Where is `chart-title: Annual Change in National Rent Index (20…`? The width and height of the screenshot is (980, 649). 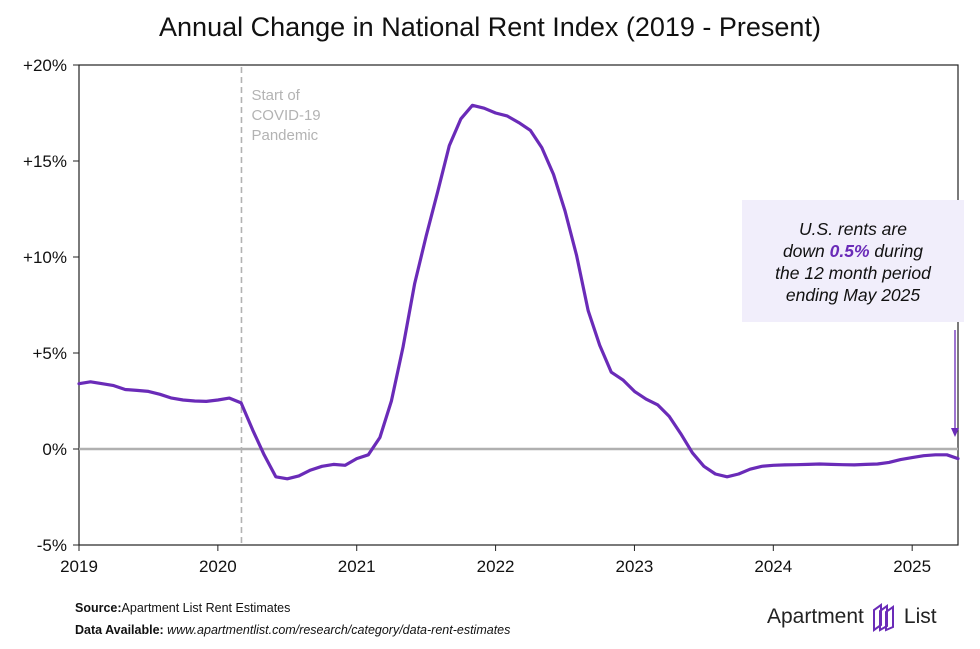 chart-title: Annual Change in National Rent Index (20… is located at coordinates (490, 27).